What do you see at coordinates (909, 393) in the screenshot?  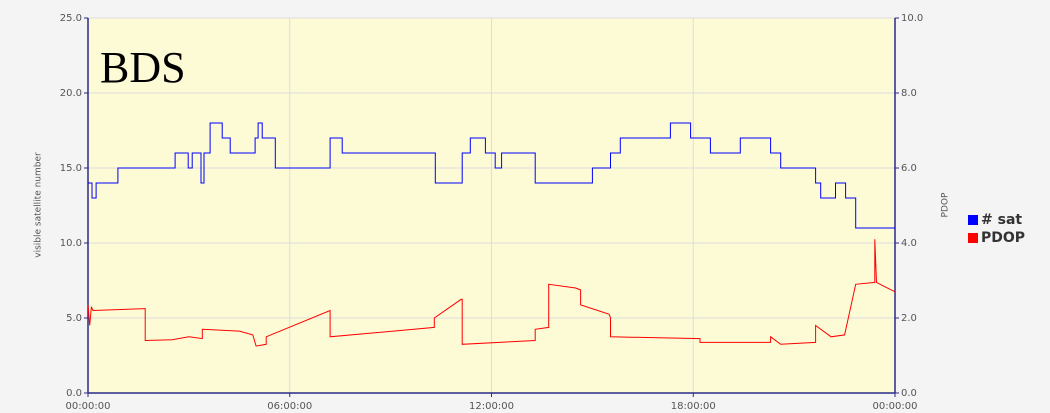 I see `y2-tick-label: 0.0` at bounding box center [909, 393].